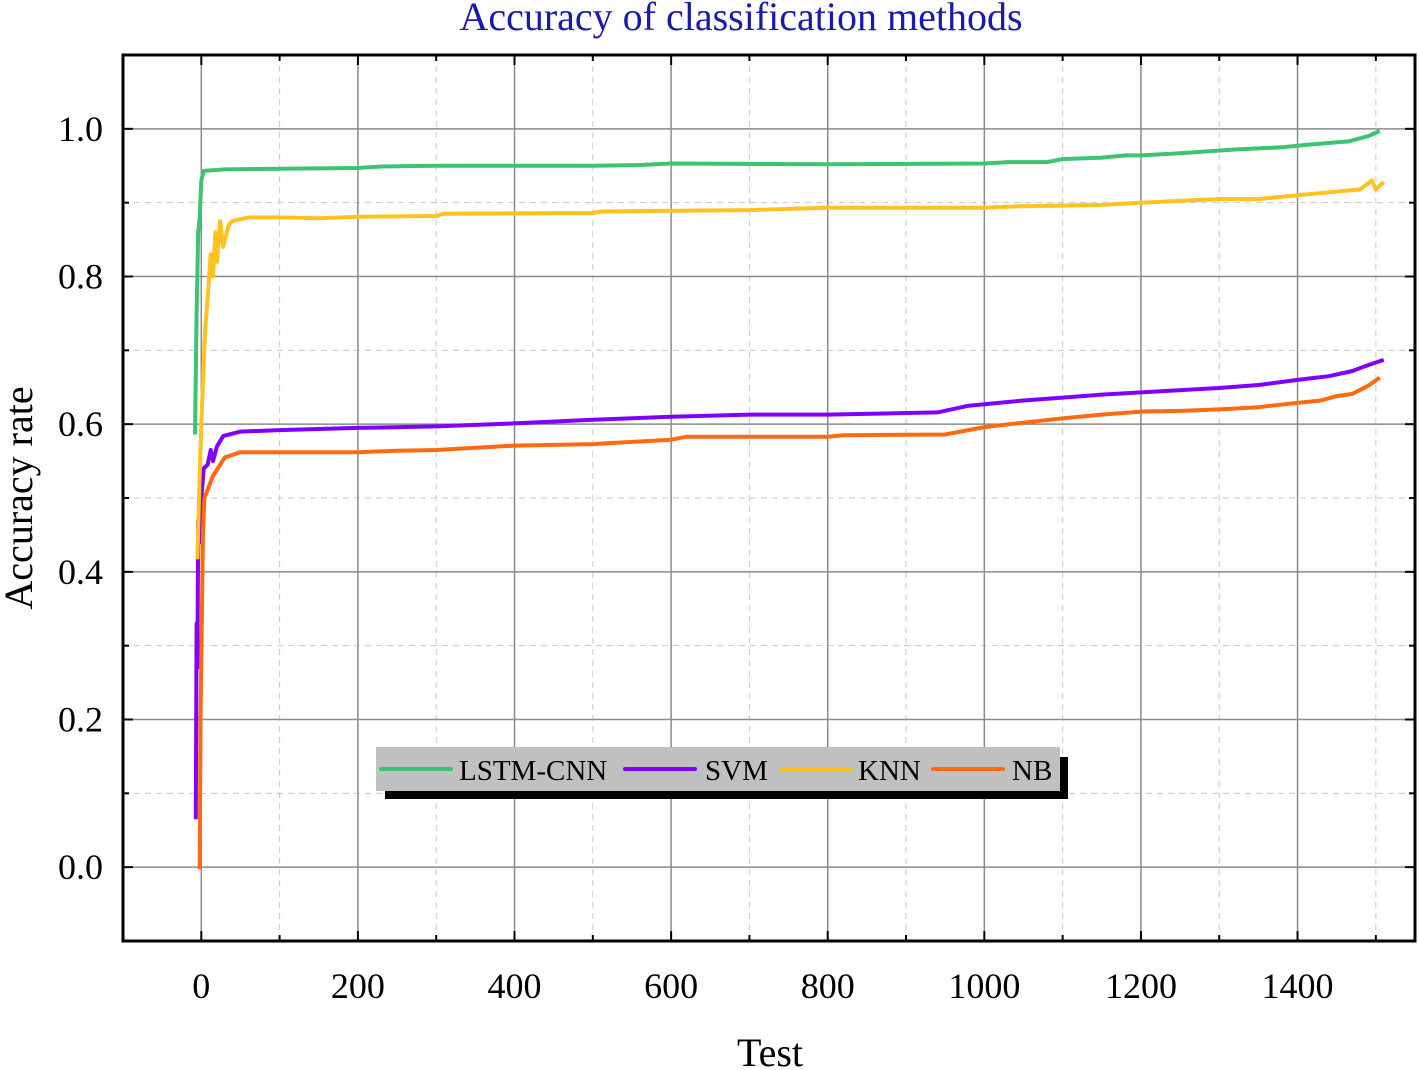 The height and width of the screenshot is (1070, 1418). Describe the element at coordinates (1298, 986) in the screenshot. I see `x-tick-label: 1400` at that location.